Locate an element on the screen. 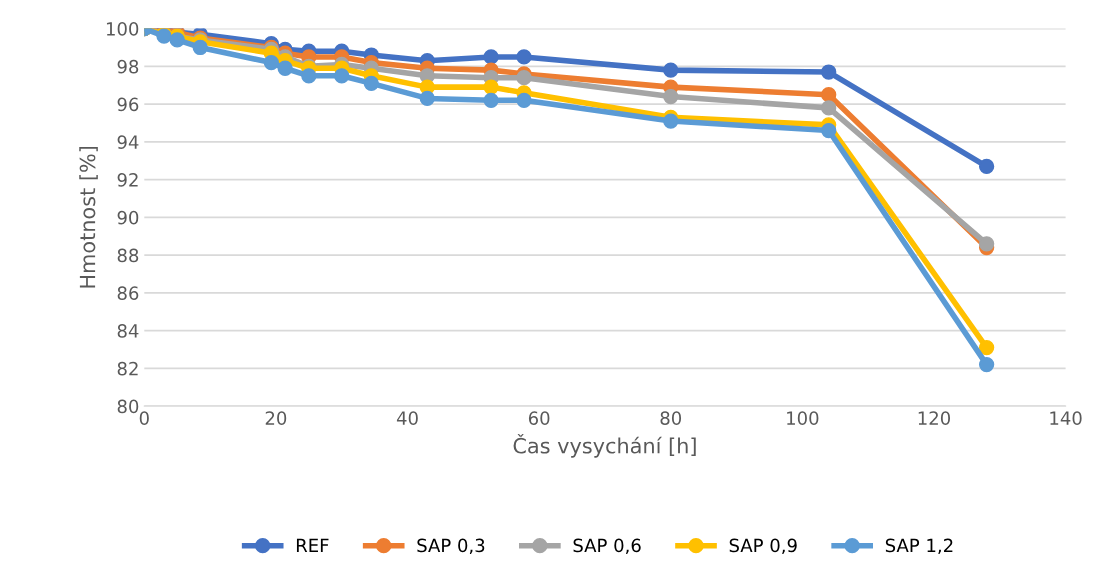  y-axis-title: Hmotnost [%] is located at coordinates (88, 217).